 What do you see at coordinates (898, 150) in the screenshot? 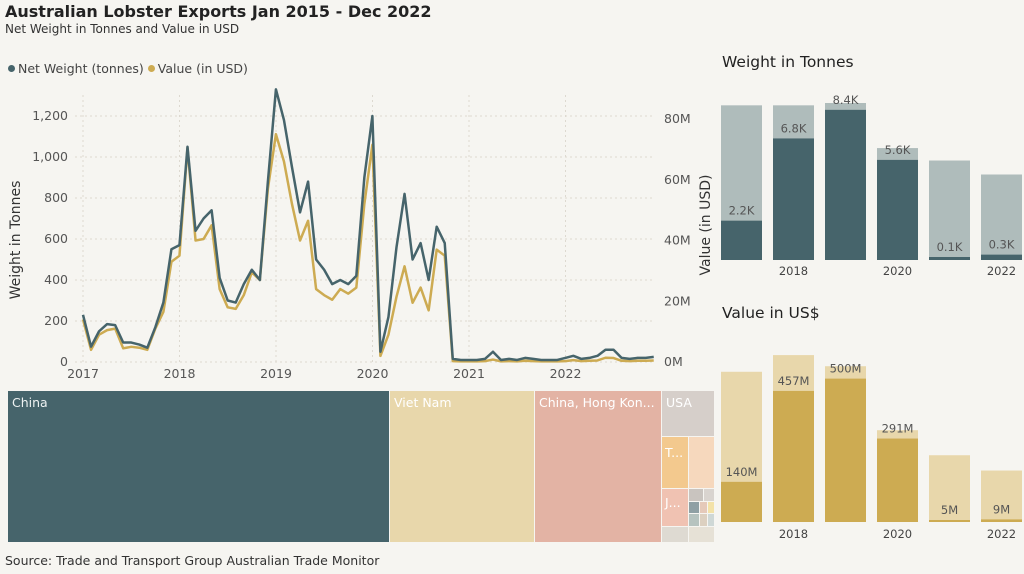
I see `weight-bar-label: 5.6K` at bounding box center [898, 150].